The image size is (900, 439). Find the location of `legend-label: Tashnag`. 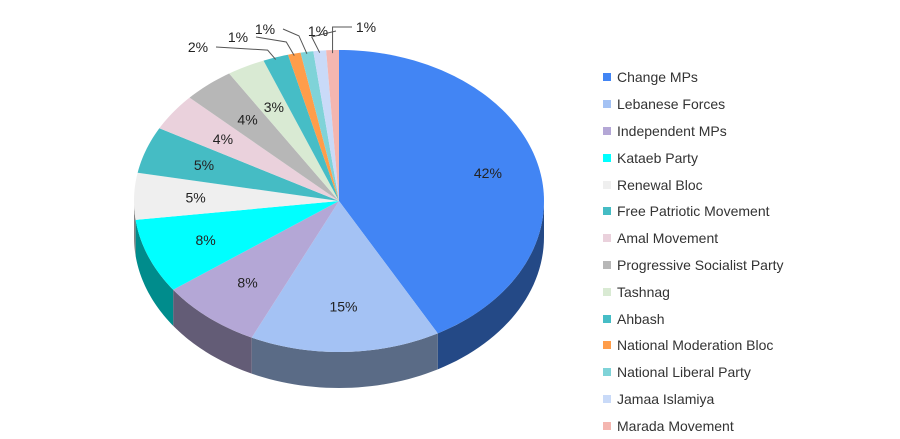

legend-label: Tashnag is located at coordinates (643, 291).